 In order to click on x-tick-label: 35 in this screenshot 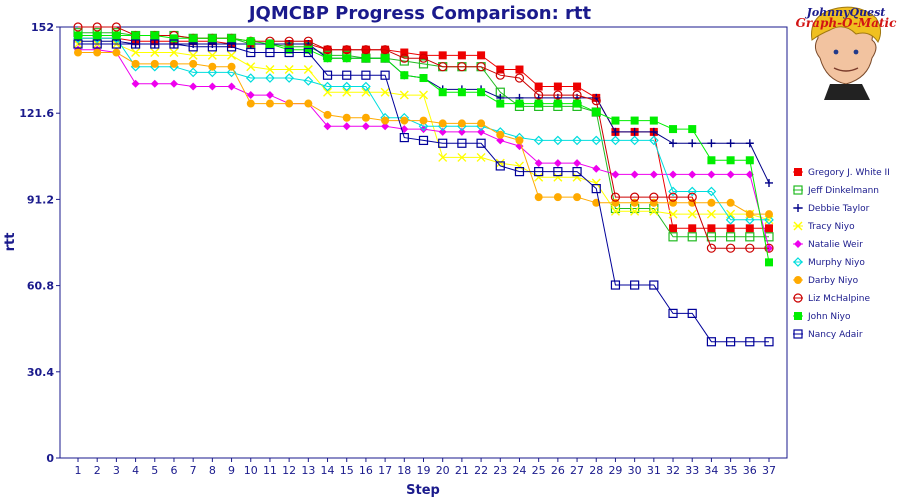, I will do `click(731, 470)`.